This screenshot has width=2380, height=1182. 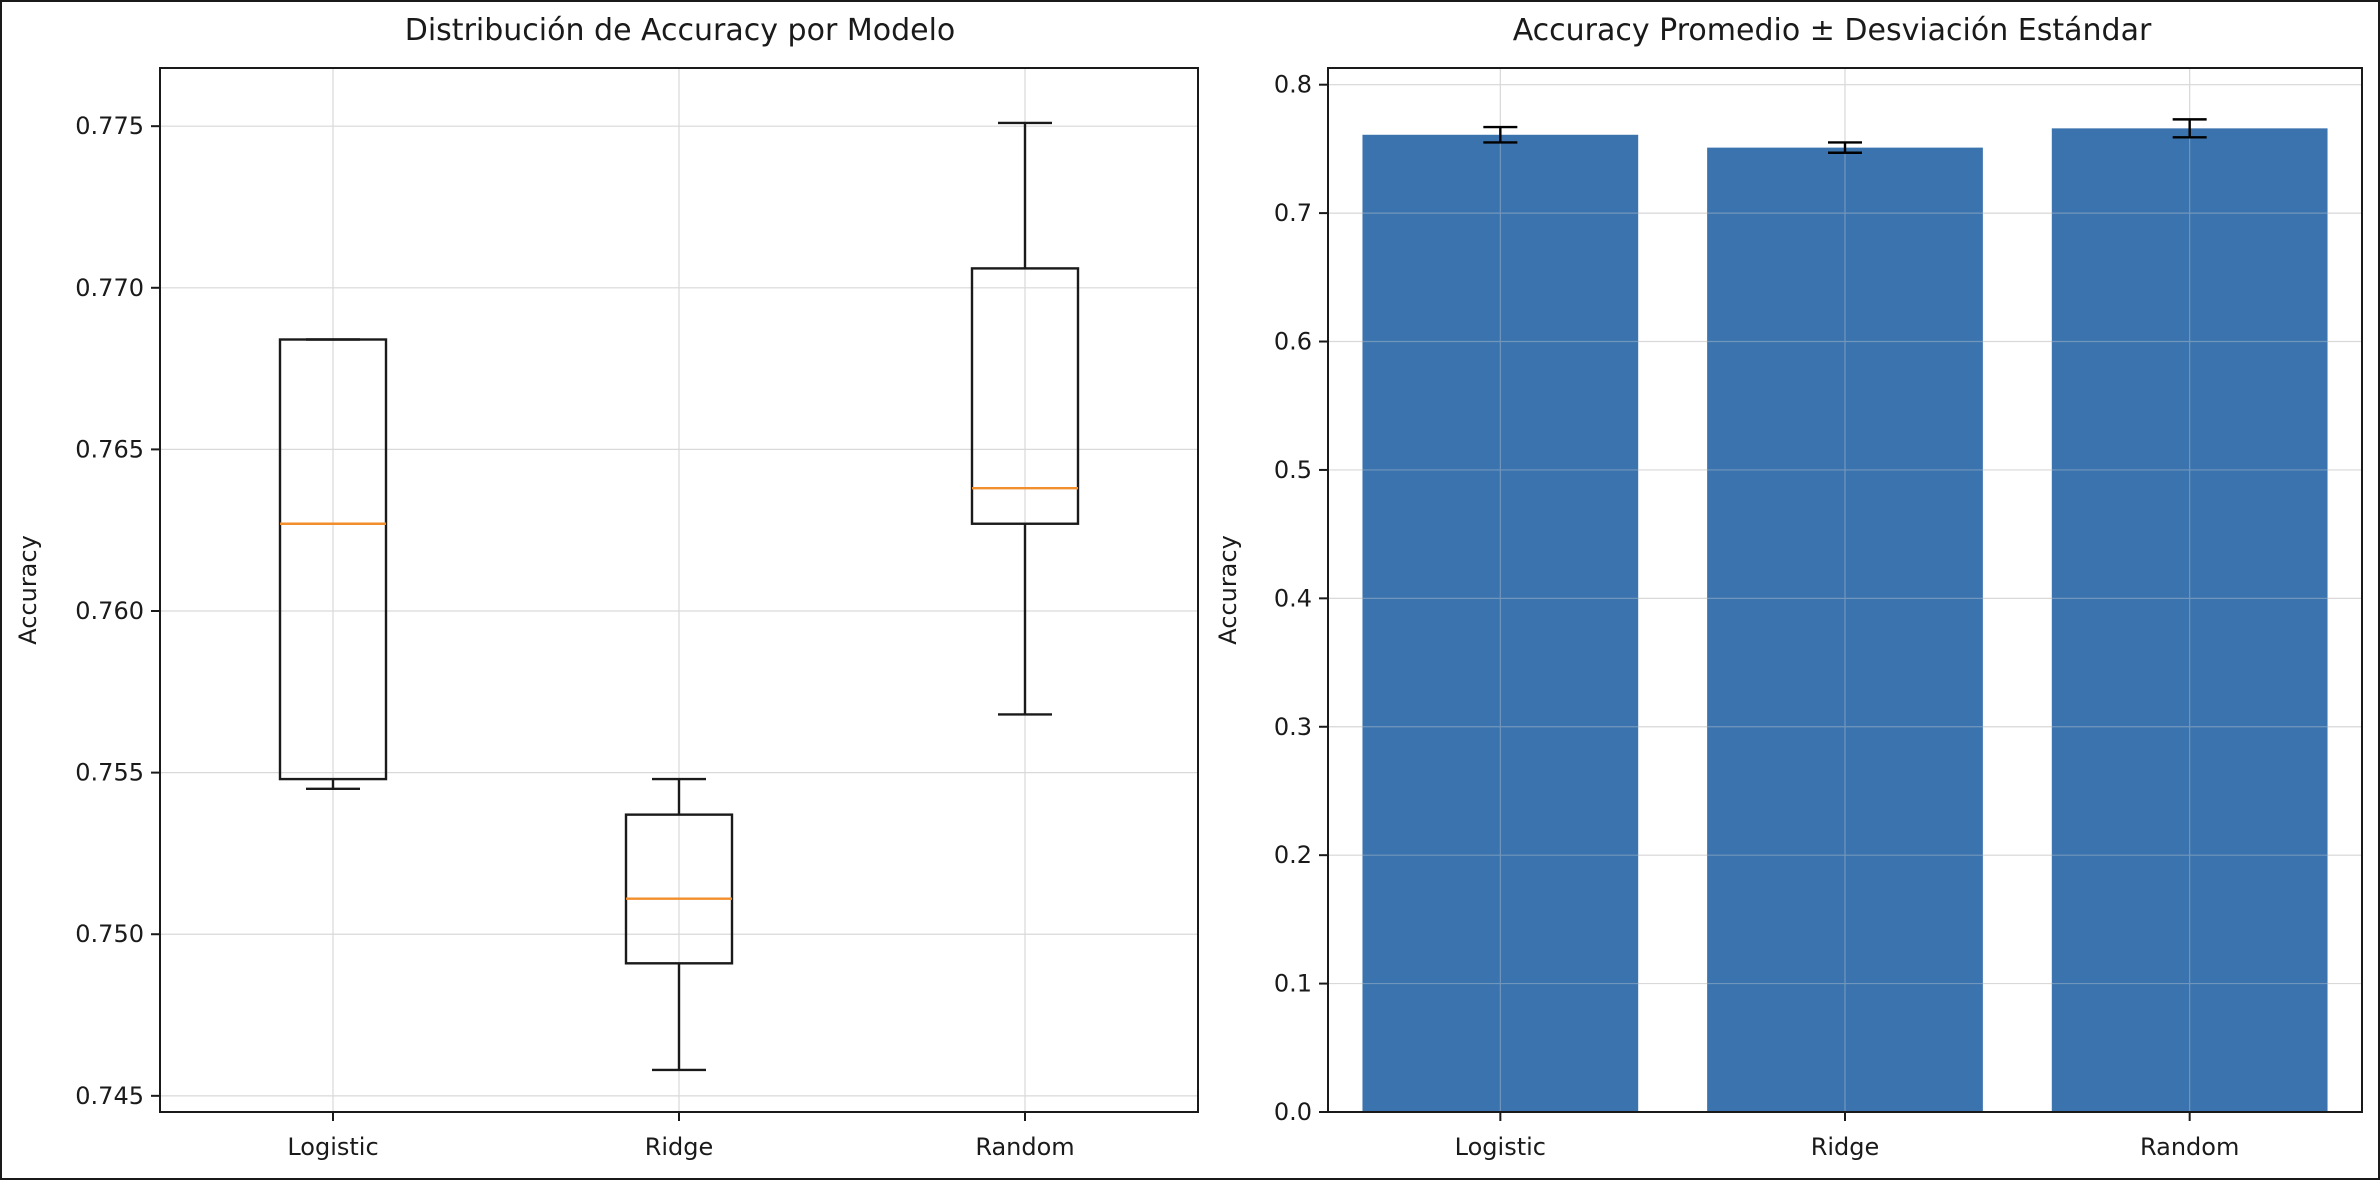 What do you see at coordinates (1832, 30) in the screenshot?
I see `bar-chart-title: Accuracy Promedio ± Desviación Estándar` at bounding box center [1832, 30].